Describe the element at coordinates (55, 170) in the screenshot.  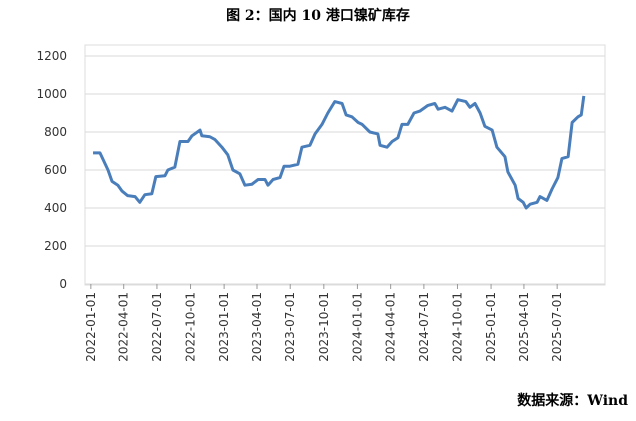
I see `y-tick-label: 600` at that location.